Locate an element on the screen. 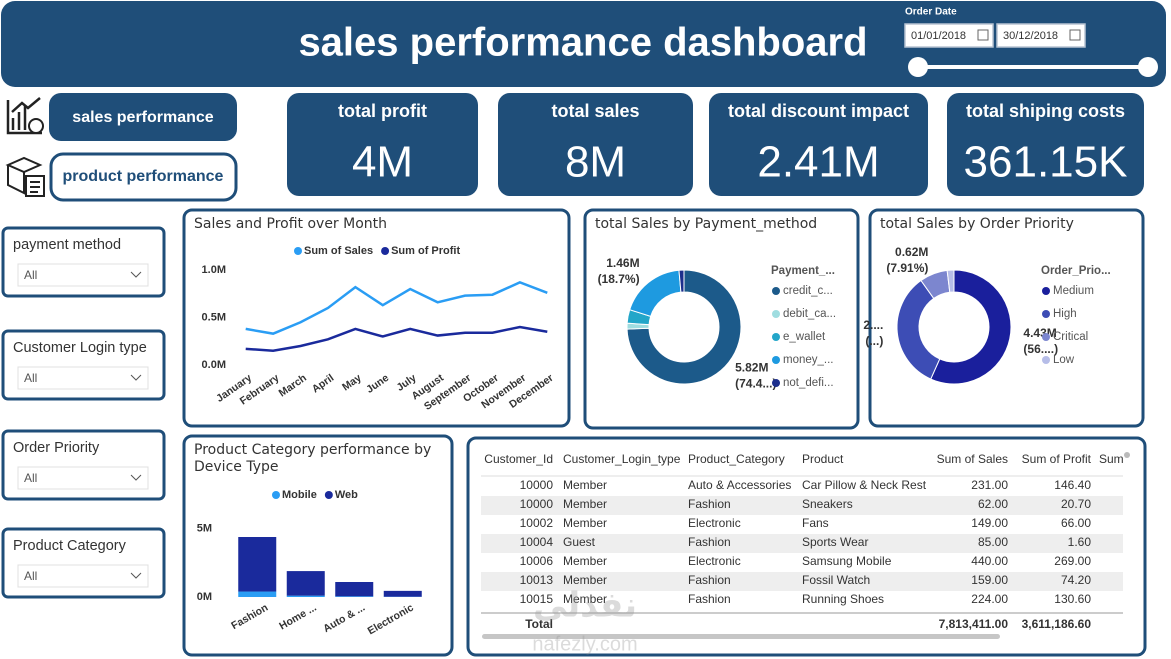  watermark-url: nafezly.com is located at coordinates (584, 644).